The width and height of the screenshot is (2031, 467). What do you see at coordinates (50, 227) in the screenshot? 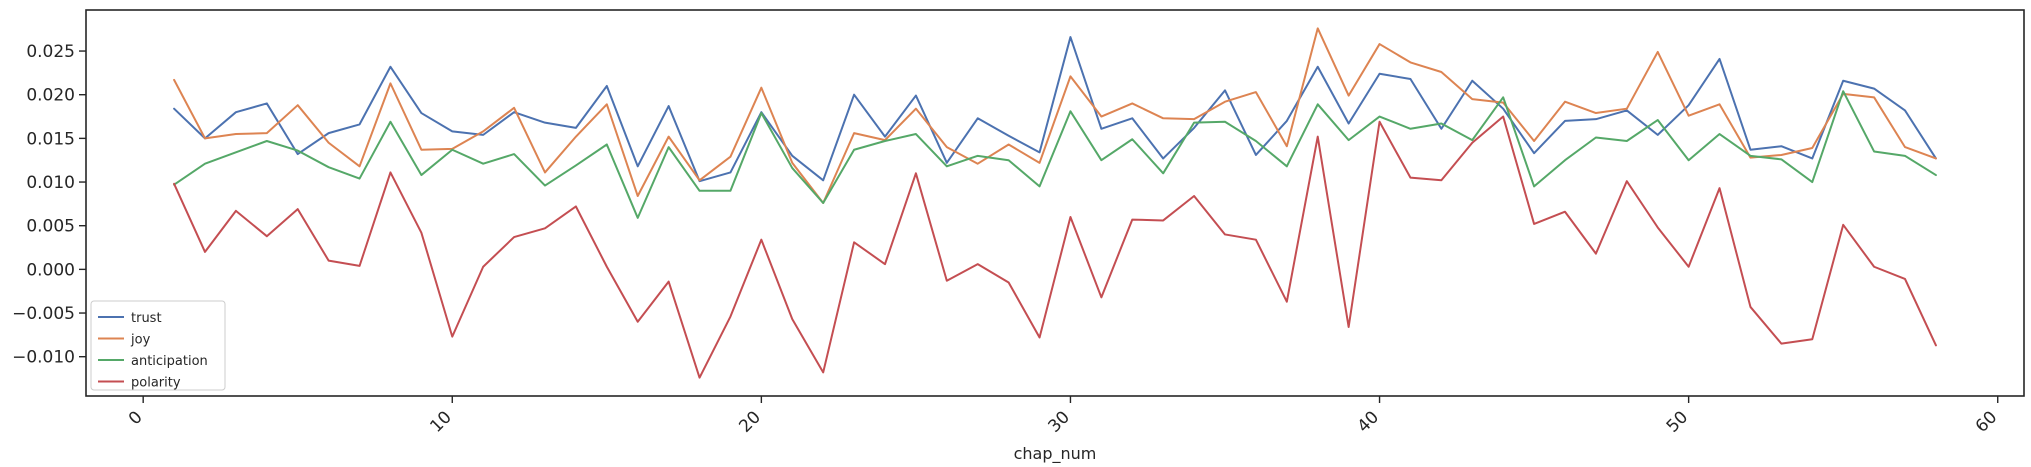
I see `y-tick-label: 0.005` at bounding box center [50, 227].